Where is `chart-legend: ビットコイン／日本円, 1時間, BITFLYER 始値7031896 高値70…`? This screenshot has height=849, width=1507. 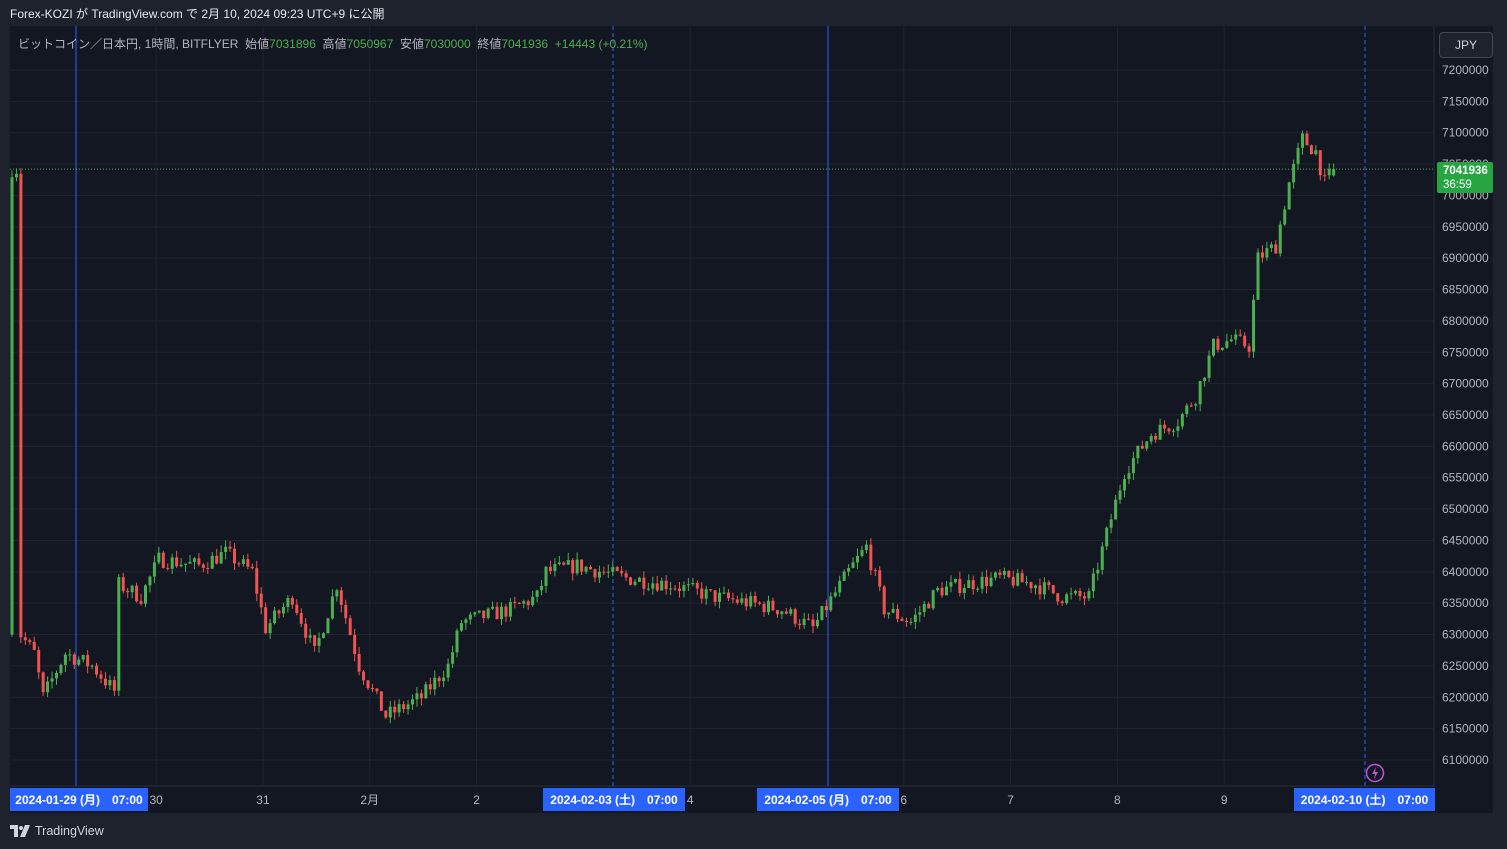
chart-legend: ビットコイン／日本円, 1時間, BITFLYER 始値7031896 高値70… is located at coordinates (333, 43).